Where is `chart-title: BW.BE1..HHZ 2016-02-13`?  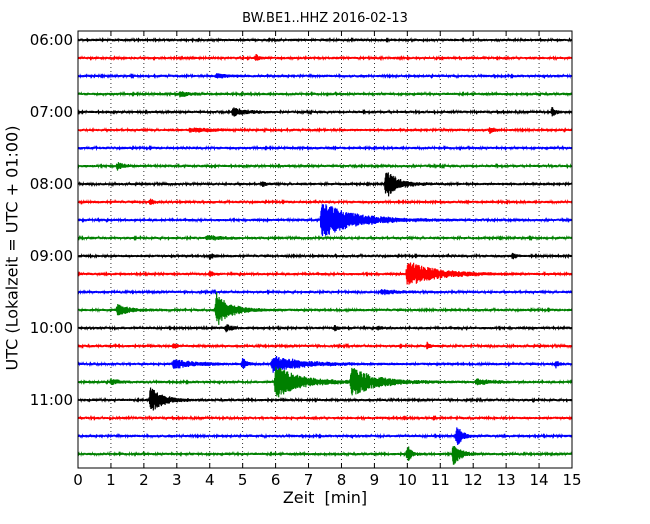 chart-title: BW.BE1..HHZ 2016-02-13 is located at coordinates (325, 18).